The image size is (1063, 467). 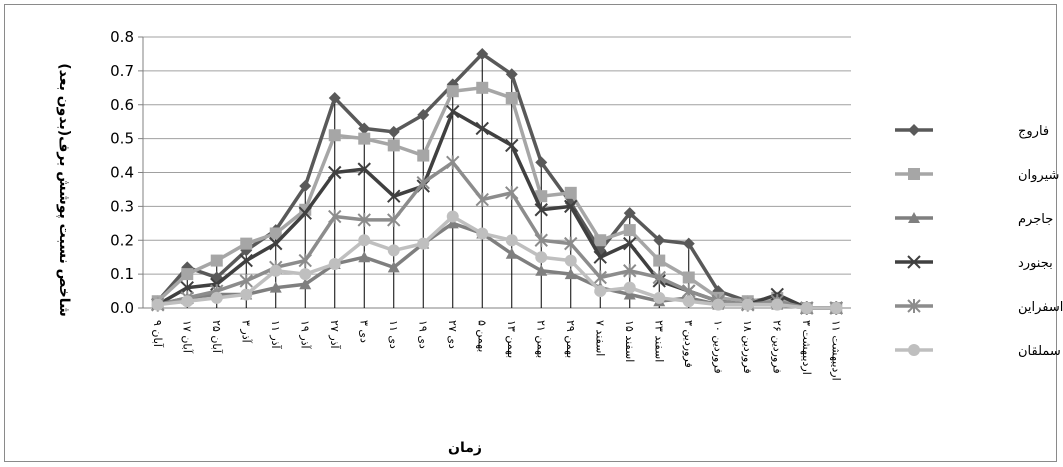 What do you see at coordinates (335, 335) in the screenshot?
I see `x-tick-label: آذر ۲۷` at bounding box center [335, 335].